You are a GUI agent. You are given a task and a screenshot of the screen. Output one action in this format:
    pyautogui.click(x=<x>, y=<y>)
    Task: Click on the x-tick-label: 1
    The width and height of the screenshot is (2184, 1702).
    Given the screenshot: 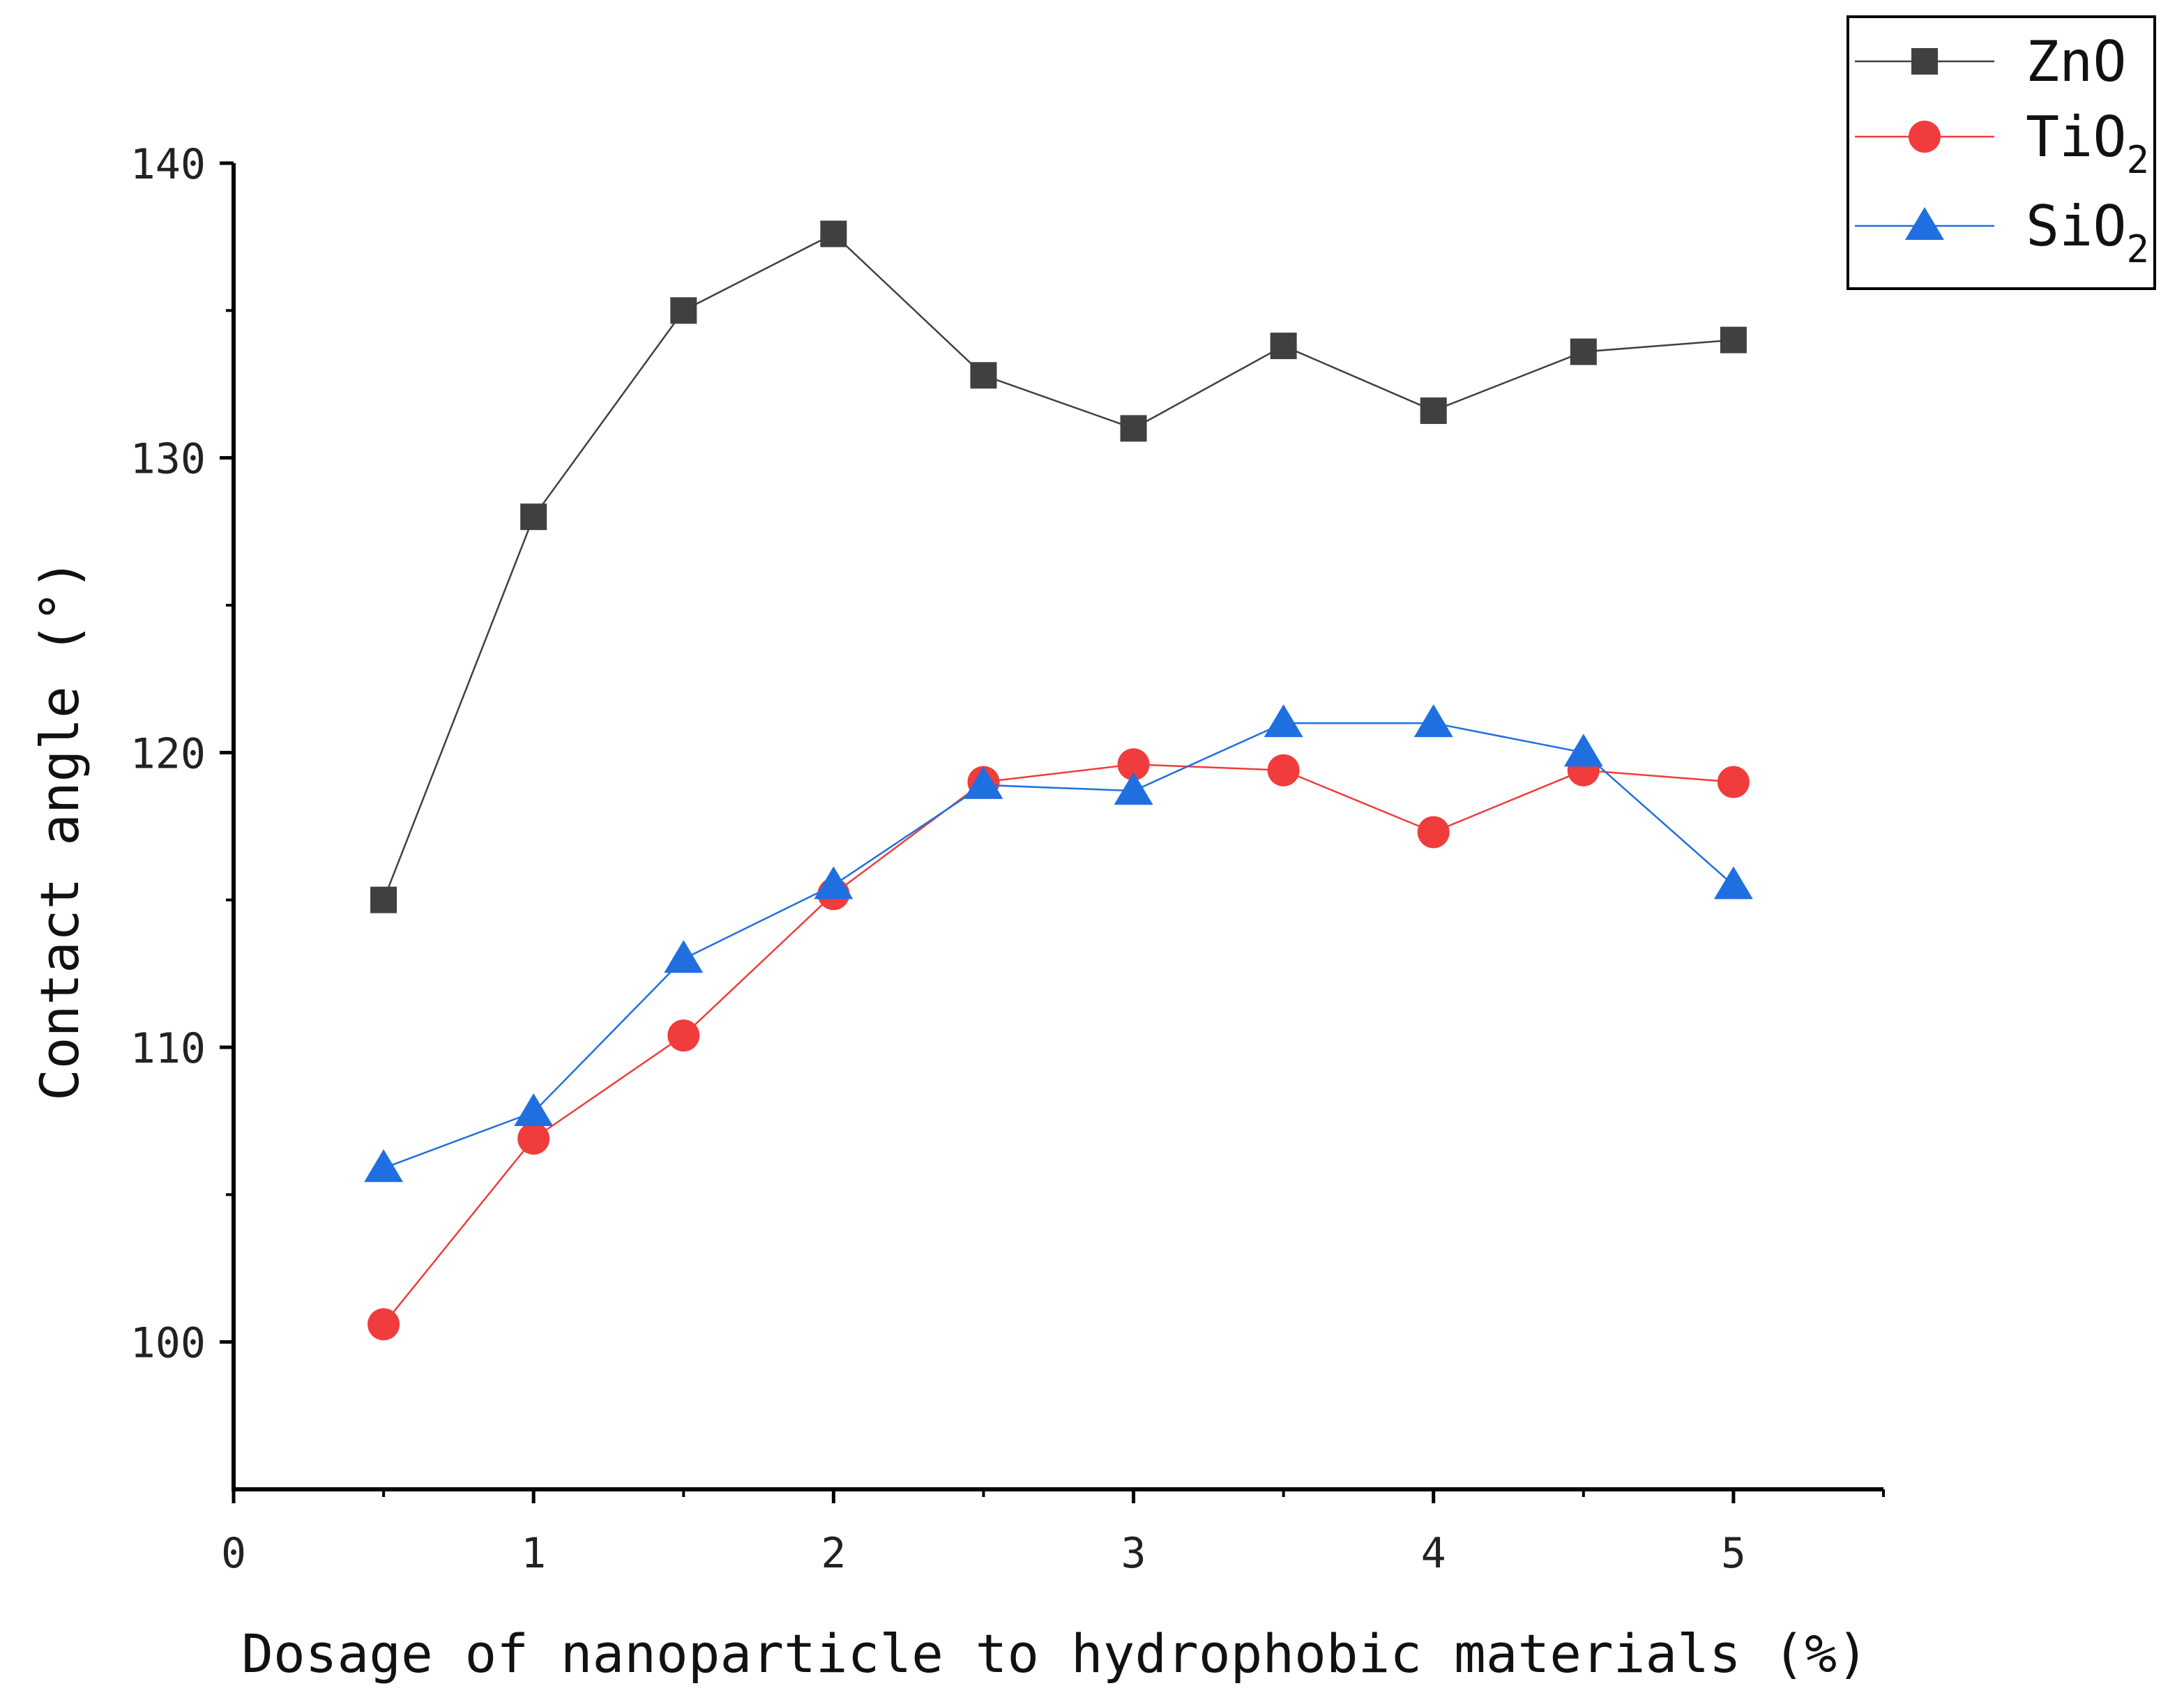 What is the action you would take?
    pyautogui.click(x=533, y=1553)
    